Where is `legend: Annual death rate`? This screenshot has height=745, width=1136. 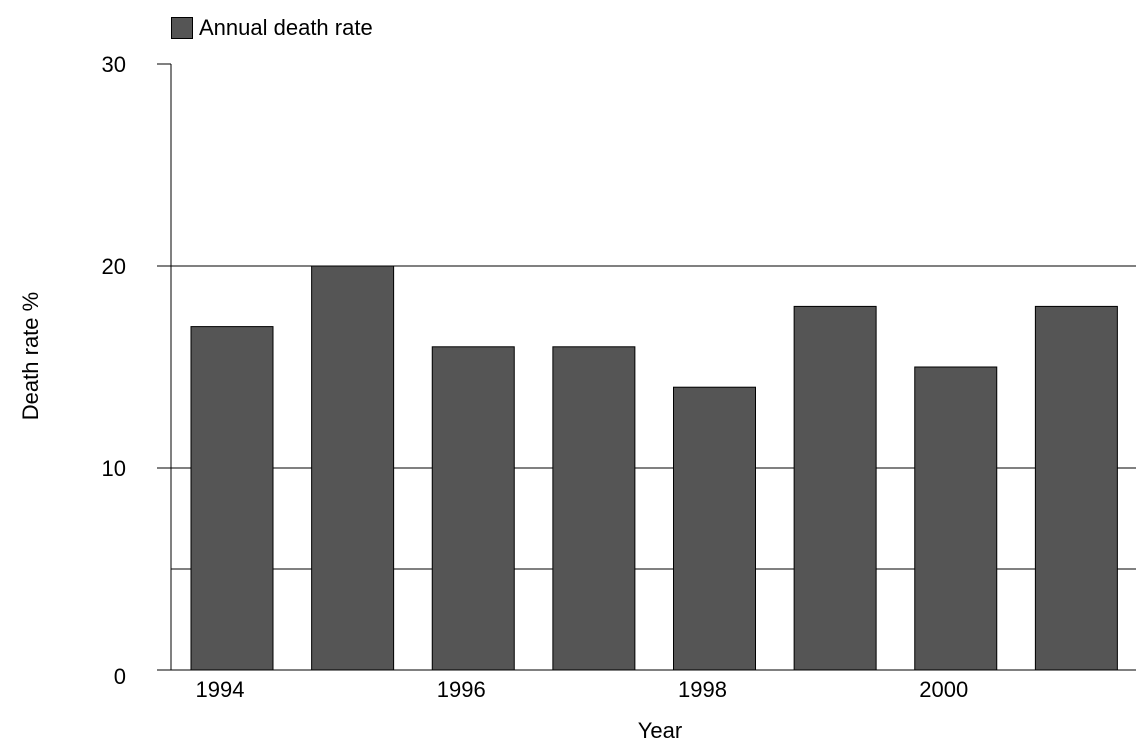
legend: Annual death rate is located at coordinates (272, 28).